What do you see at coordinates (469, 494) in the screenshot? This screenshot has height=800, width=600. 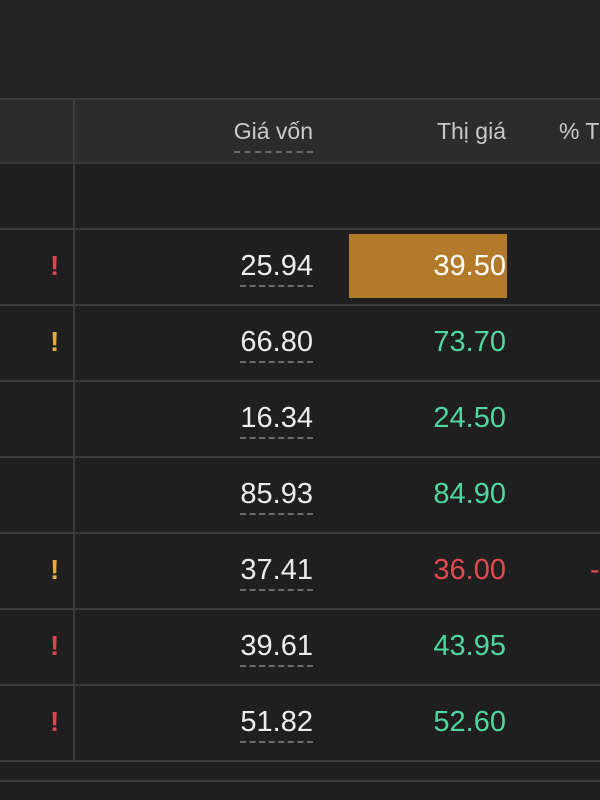 I see `market-price-value: 84.90` at bounding box center [469, 494].